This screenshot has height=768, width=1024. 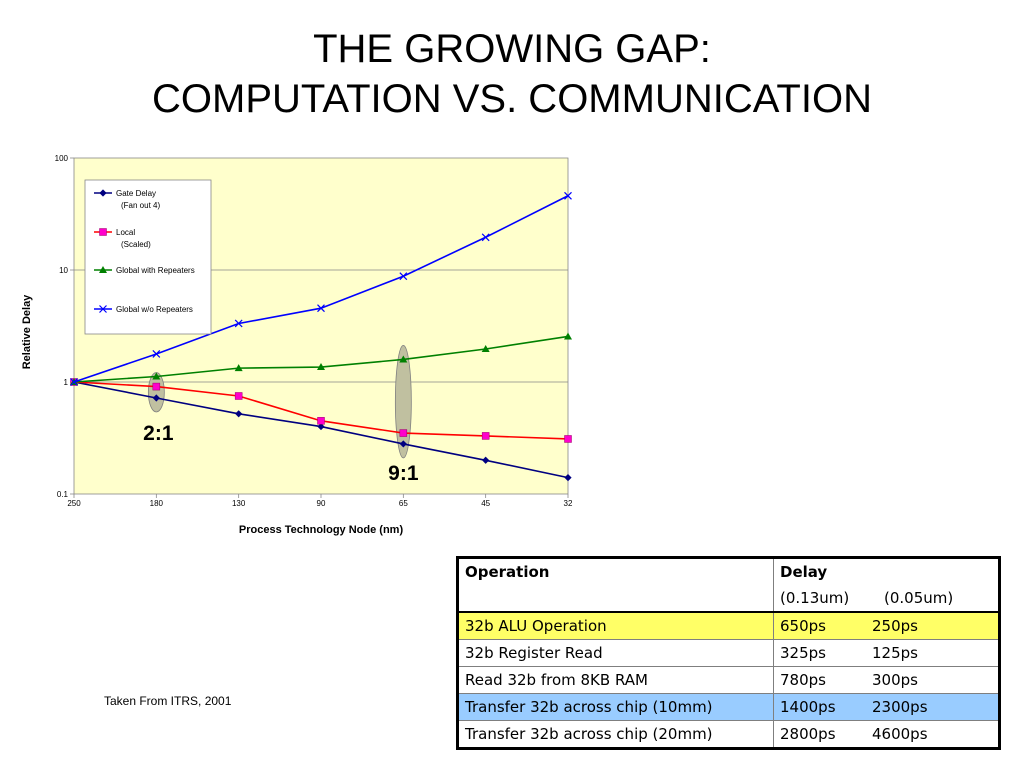 What do you see at coordinates (615, 707) in the screenshot?
I see `row-operation: Transfer 32b across chip (10mm)` at bounding box center [615, 707].